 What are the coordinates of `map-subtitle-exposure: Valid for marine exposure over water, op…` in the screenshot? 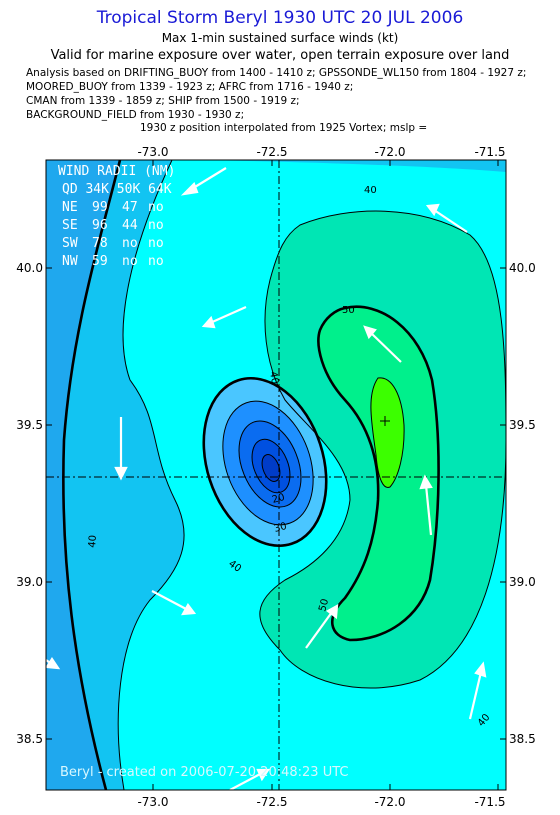 It's located at (280, 55).